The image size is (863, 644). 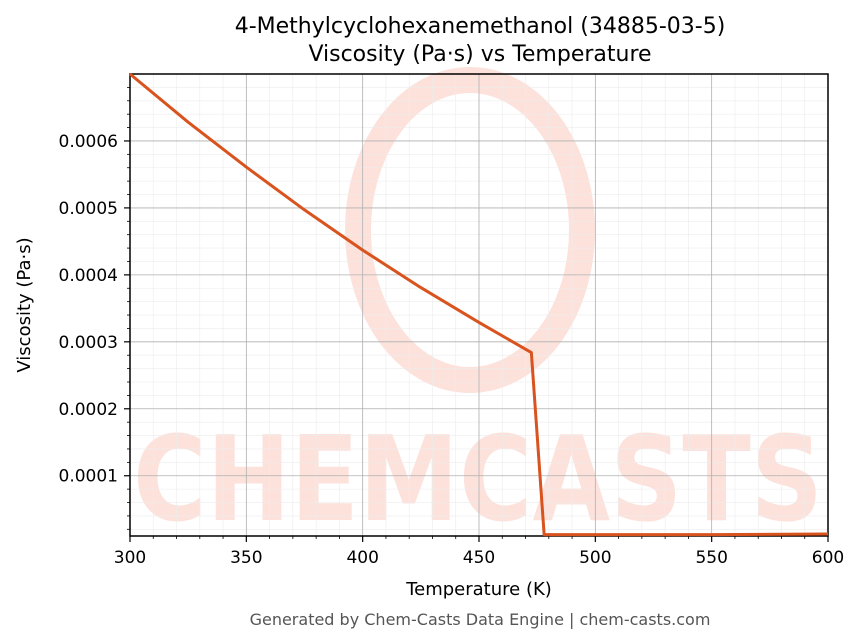 I want to click on x-tick-labels: 300 350 400 450 500 550 600, so click(x=479, y=558).